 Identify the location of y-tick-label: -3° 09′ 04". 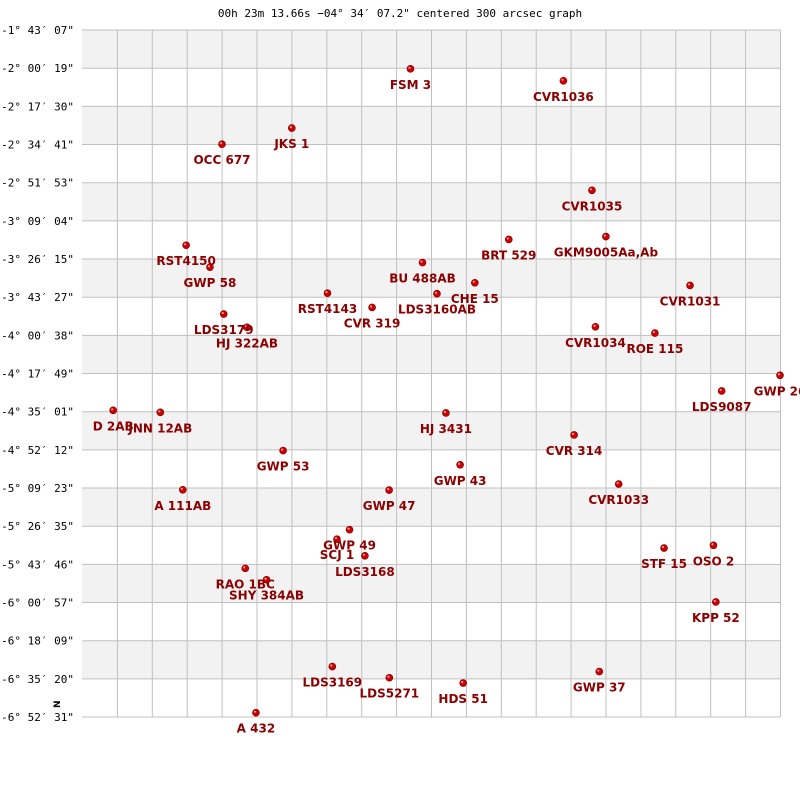
(37, 221).